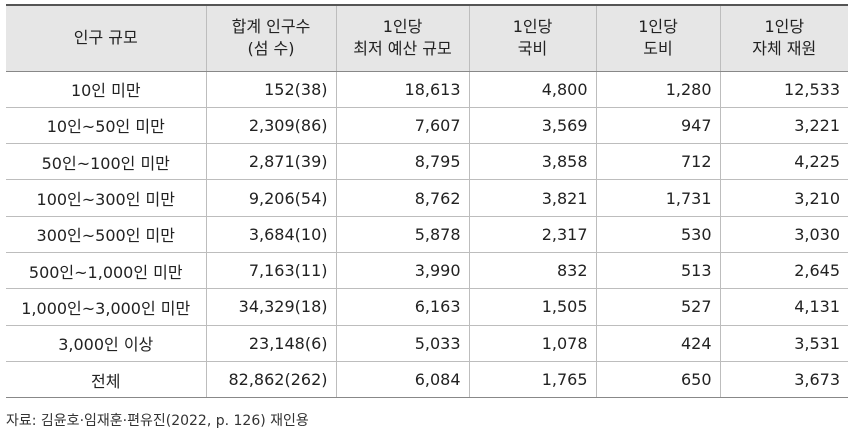  I want to click on national-funds-cell: 3,821, so click(532, 198).